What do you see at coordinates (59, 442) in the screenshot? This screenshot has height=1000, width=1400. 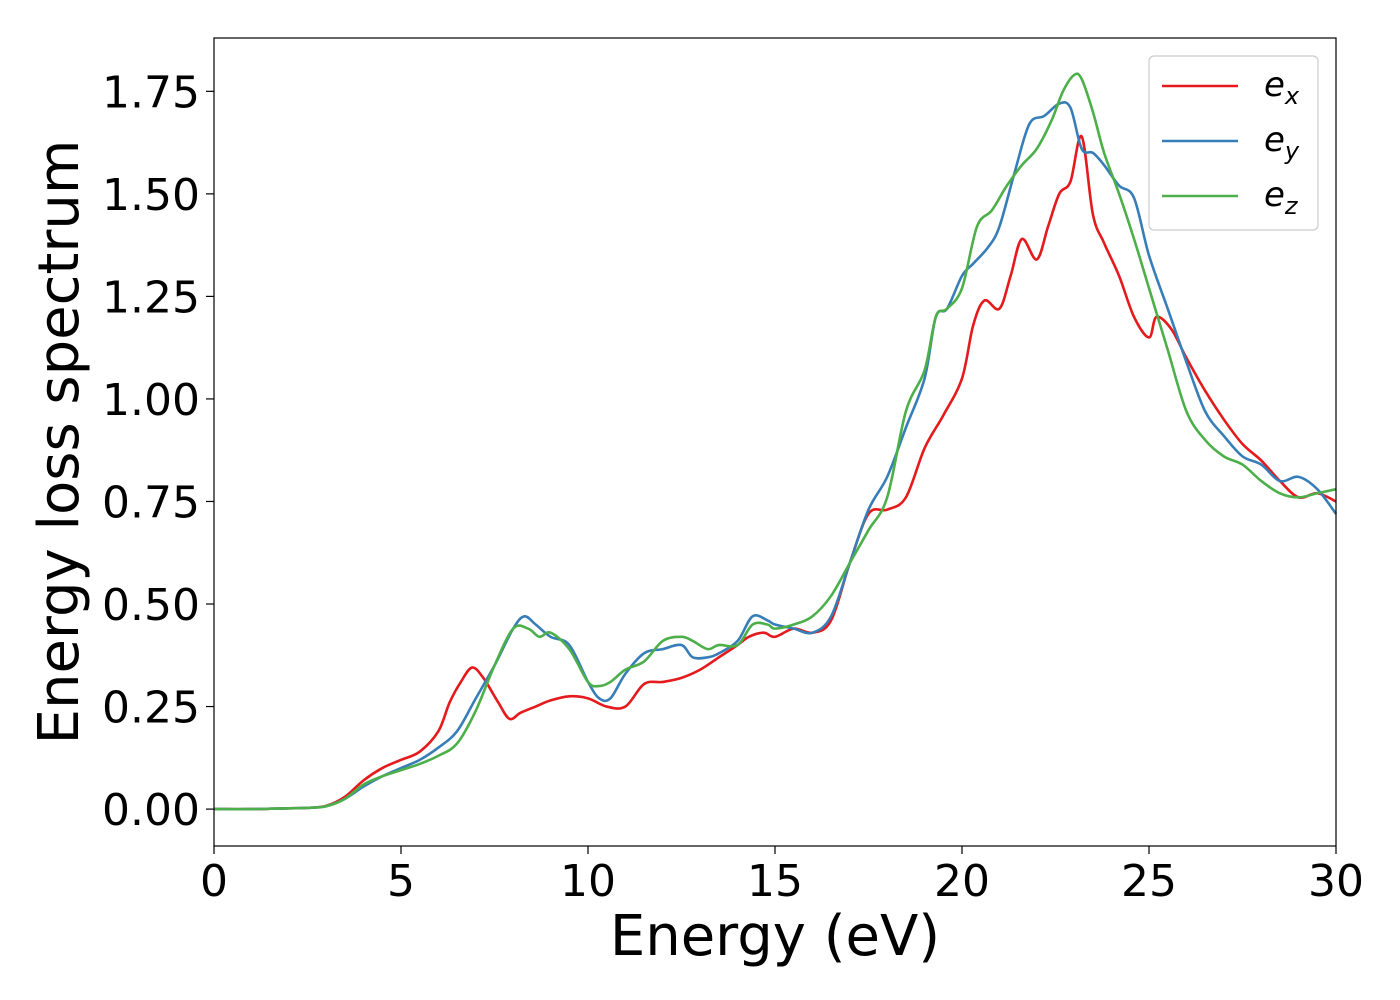 I see `y-axis-label: Energy loss spectrum` at bounding box center [59, 442].